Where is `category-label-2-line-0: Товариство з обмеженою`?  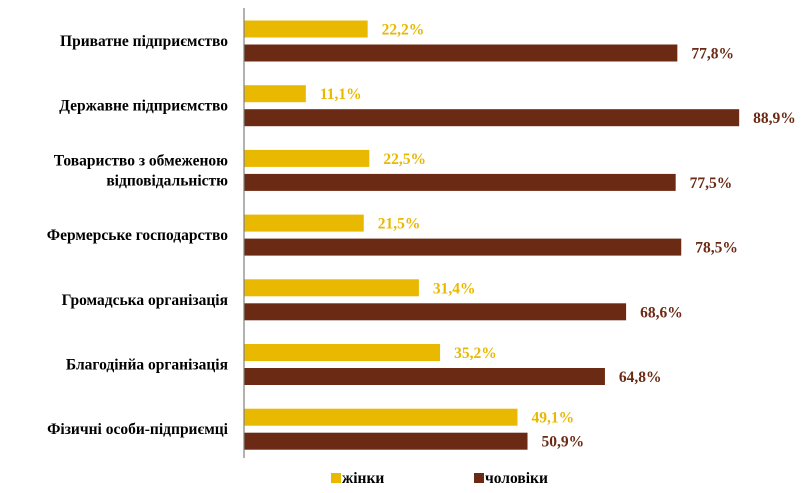 category-label-2-line-0: Товариство з обмеженою is located at coordinates (141, 160).